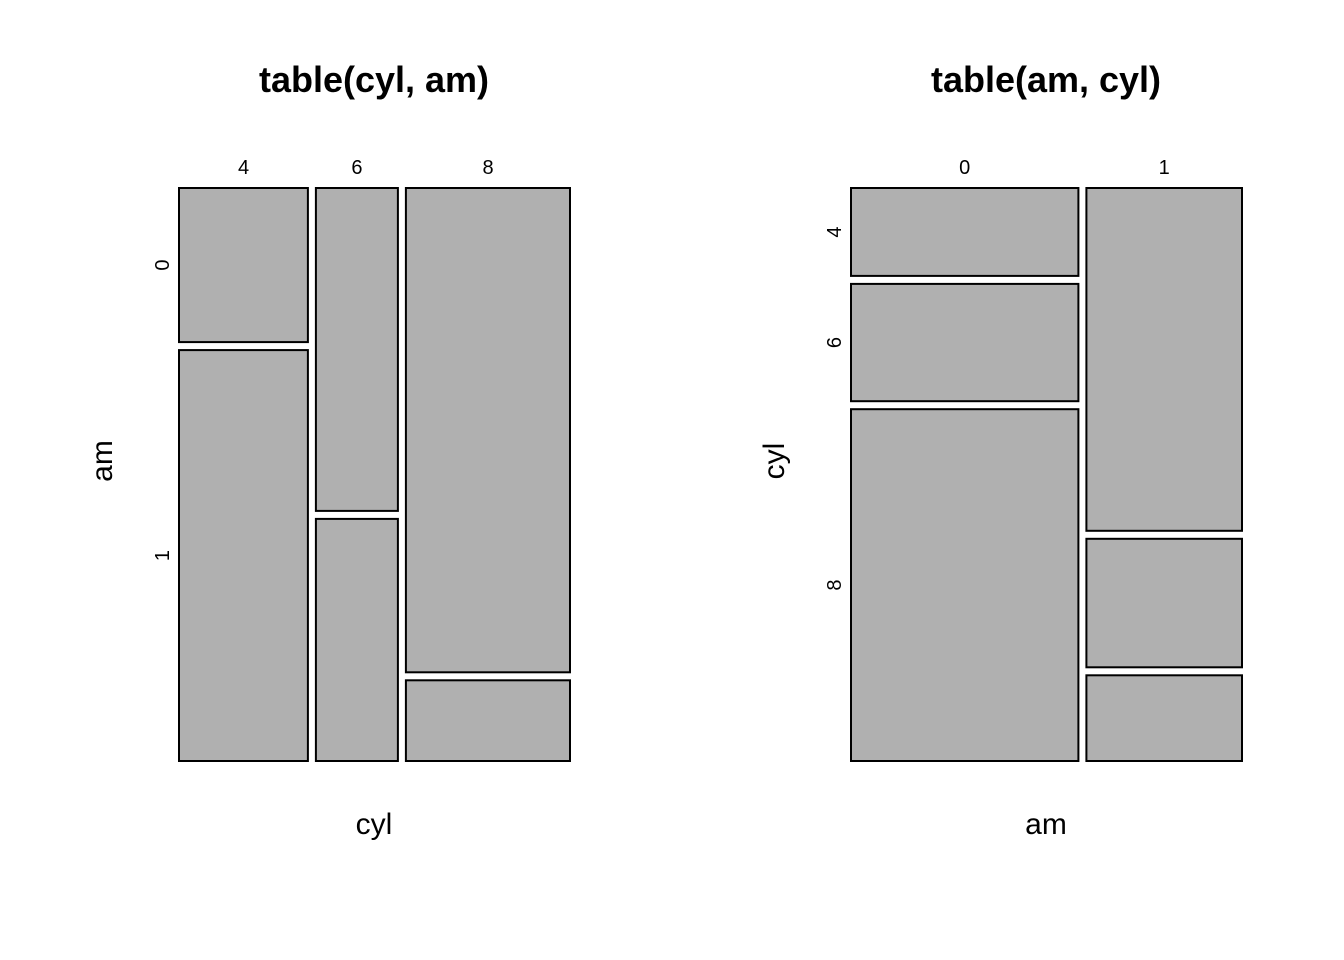 The width and height of the screenshot is (1344, 960). Describe the element at coordinates (374, 79) in the screenshot. I see `panel-title: table(cyl, am)` at that location.